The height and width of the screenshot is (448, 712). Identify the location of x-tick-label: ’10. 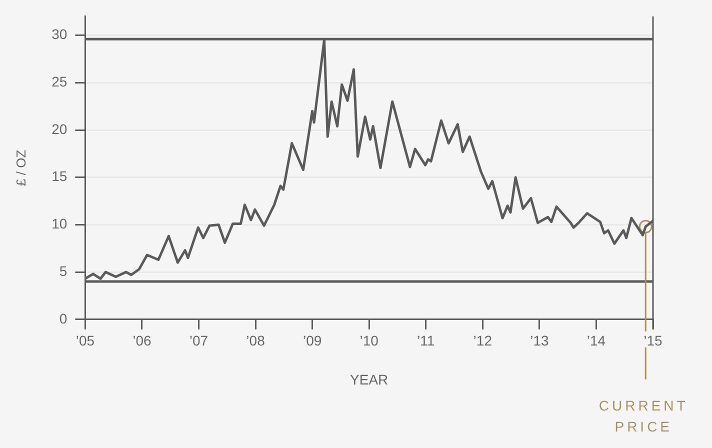
(369, 340).